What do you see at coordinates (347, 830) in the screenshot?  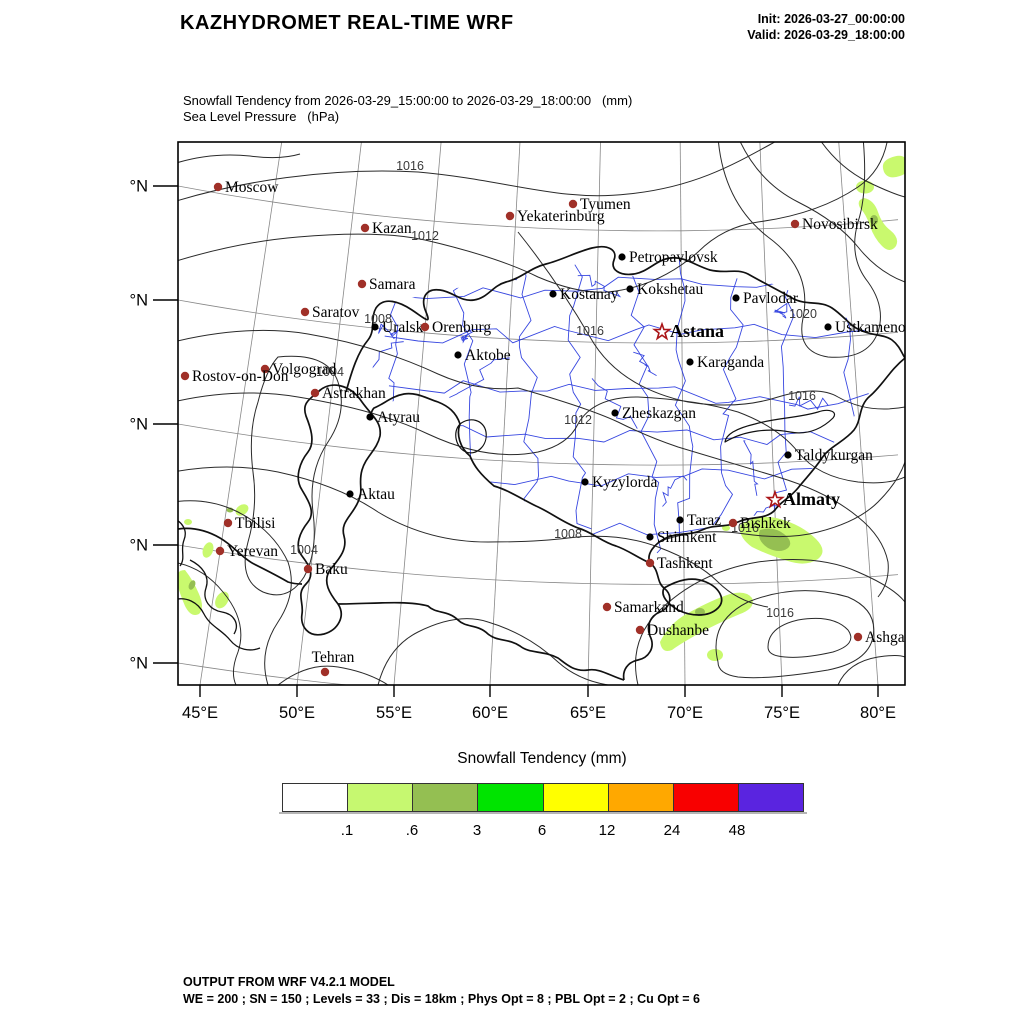 I see `colorbar-tick-label: .1` at bounding box center [347, 830].